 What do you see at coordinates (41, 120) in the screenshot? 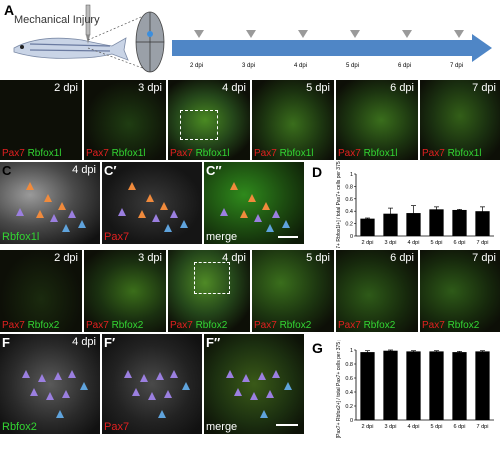
I see `microscopy-b-2dpi: 2 dpi Pax7 Rbfox1l` at bounding box center [41, 120].